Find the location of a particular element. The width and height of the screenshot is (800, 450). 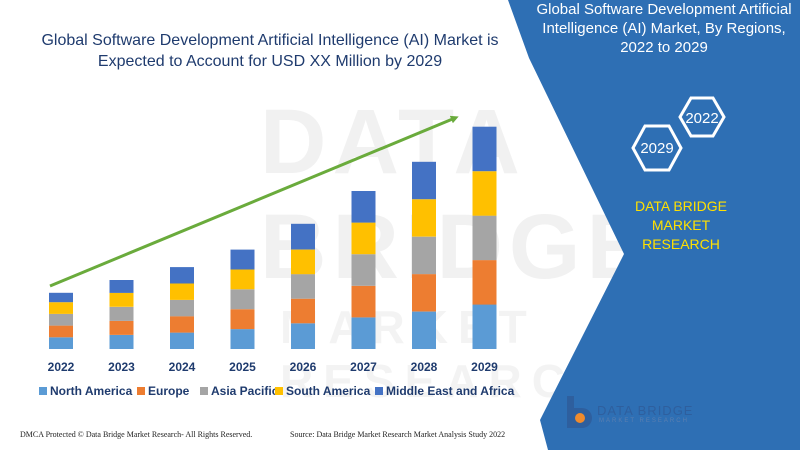

bar-2023-middle-east-and-africa is located at coordinates (121, 286).